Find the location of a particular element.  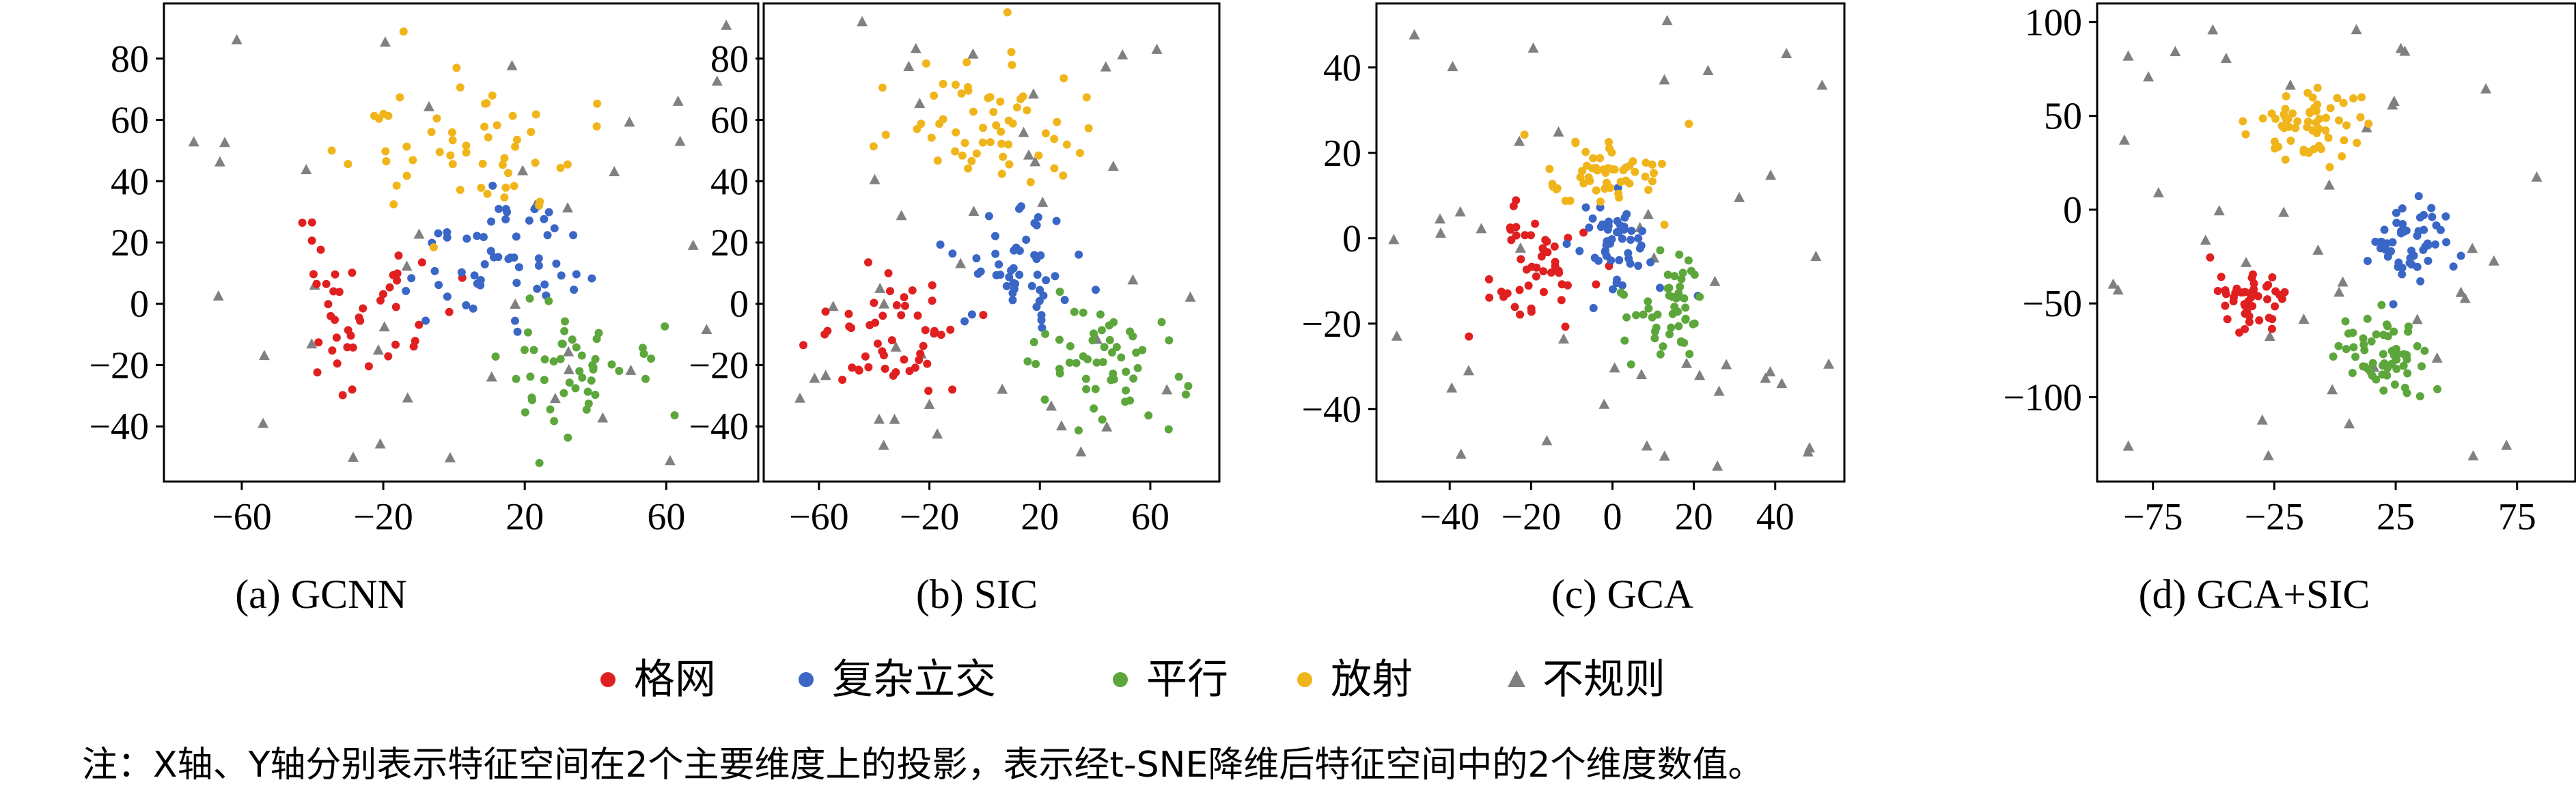

legend-marker-triangle-icon is located at coordinates (1516, 678).